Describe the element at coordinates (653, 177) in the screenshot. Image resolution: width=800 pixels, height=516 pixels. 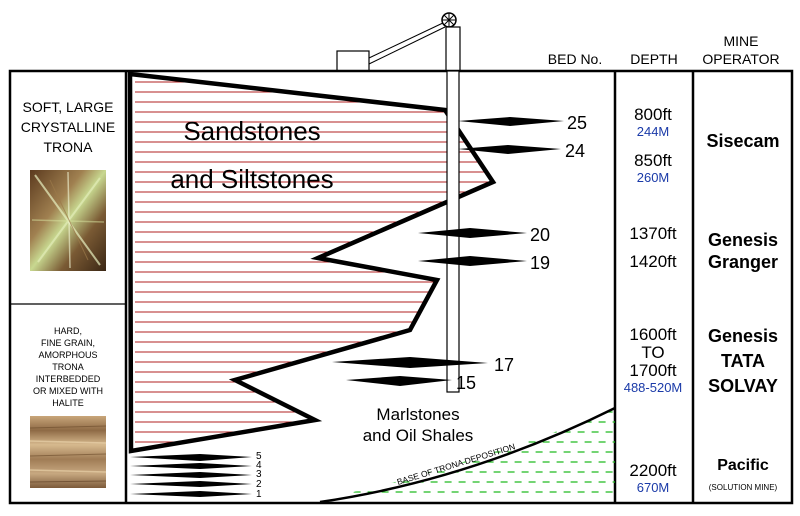
I see `depth-260m: 260M` at that location.